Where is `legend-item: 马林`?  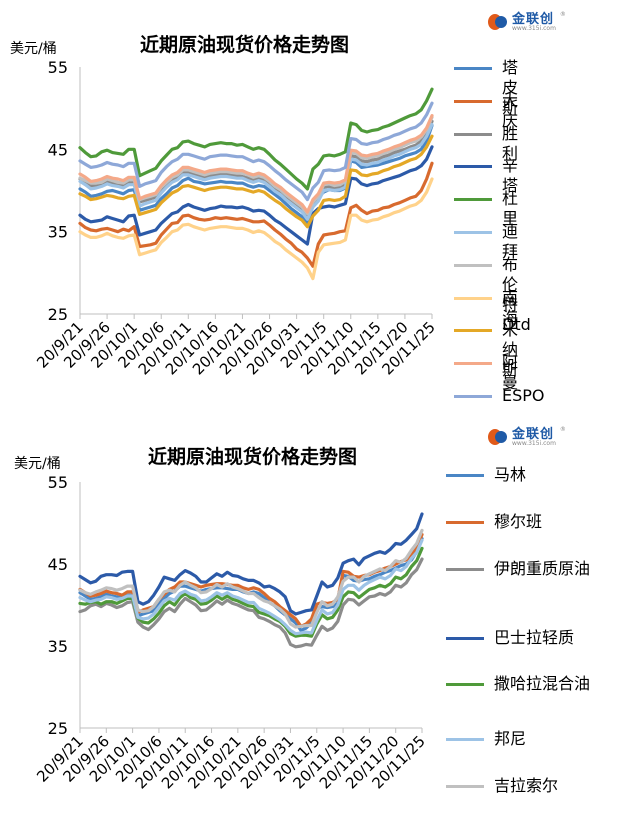 legend-item: 马林 is located at coordinates (530, 476).